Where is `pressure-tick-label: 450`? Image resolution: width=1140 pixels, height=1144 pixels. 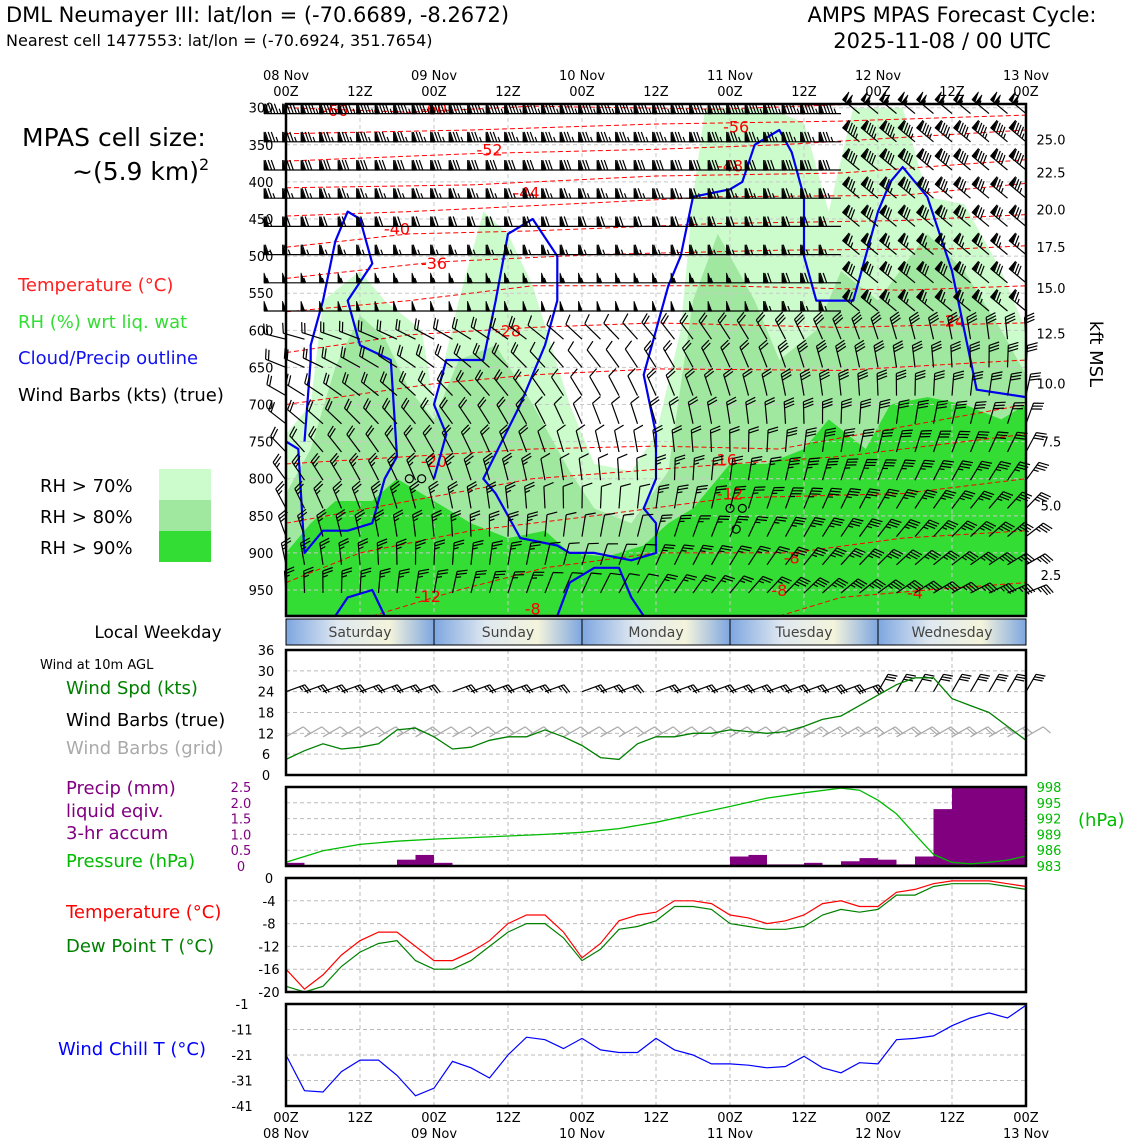 pressure-tick-label: 450 is located at coordinates (261, 220).